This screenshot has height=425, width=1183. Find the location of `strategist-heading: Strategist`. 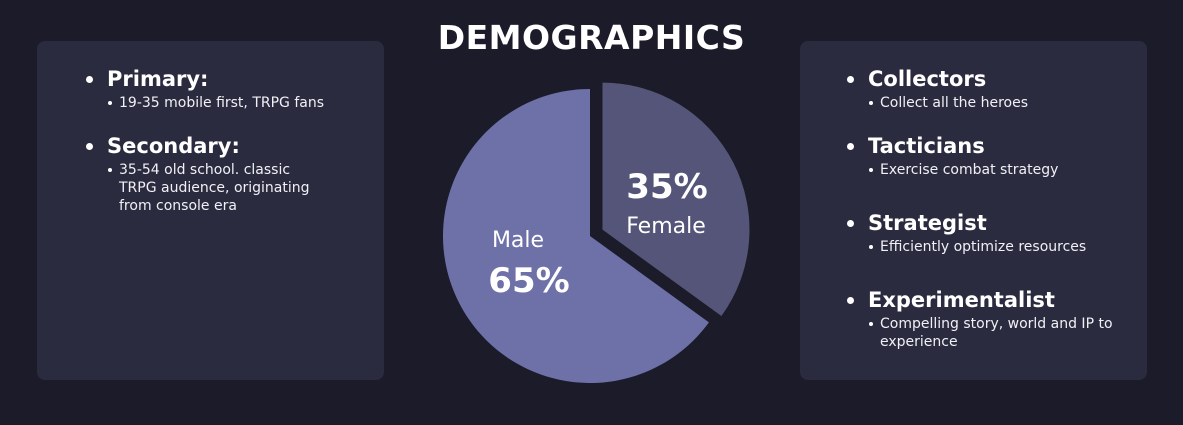

strategist-heading: Strategist is located at coordinates (982, 223).